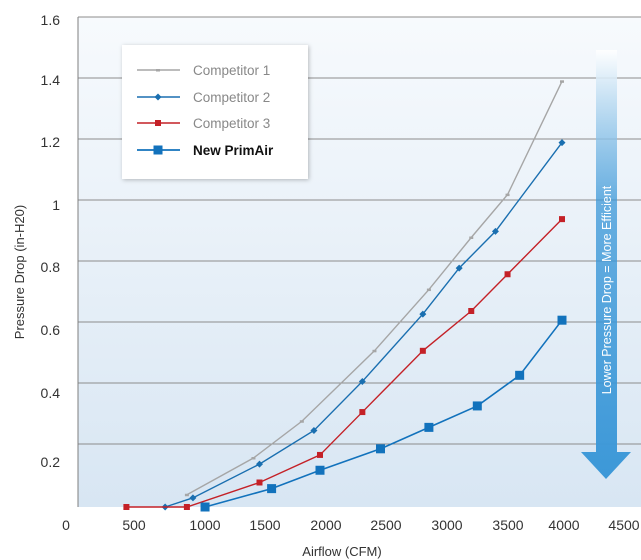  Describe the element at coordinates (51, 267) in the screenshot. I see `y-tick-label: 0.8` at that location.